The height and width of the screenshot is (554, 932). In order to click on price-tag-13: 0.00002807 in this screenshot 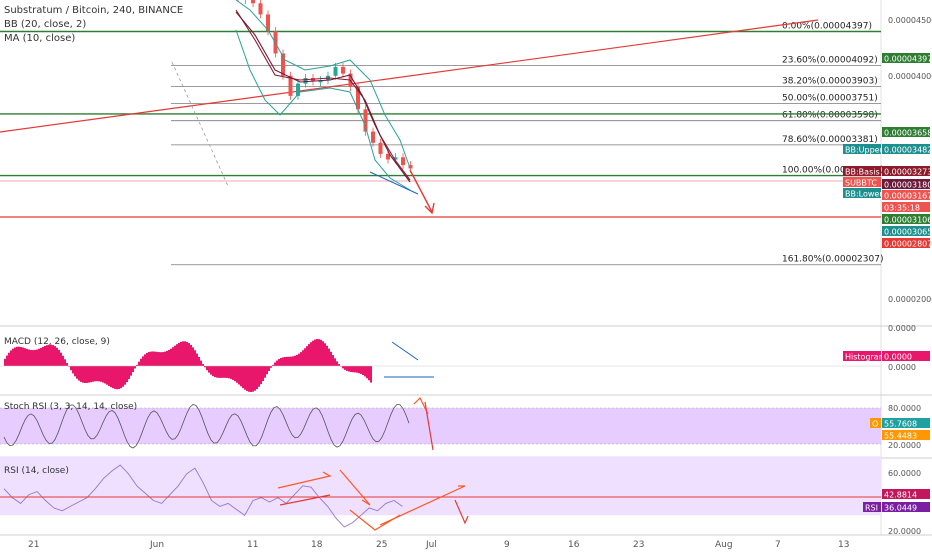, I will do `click(908, 244)`.